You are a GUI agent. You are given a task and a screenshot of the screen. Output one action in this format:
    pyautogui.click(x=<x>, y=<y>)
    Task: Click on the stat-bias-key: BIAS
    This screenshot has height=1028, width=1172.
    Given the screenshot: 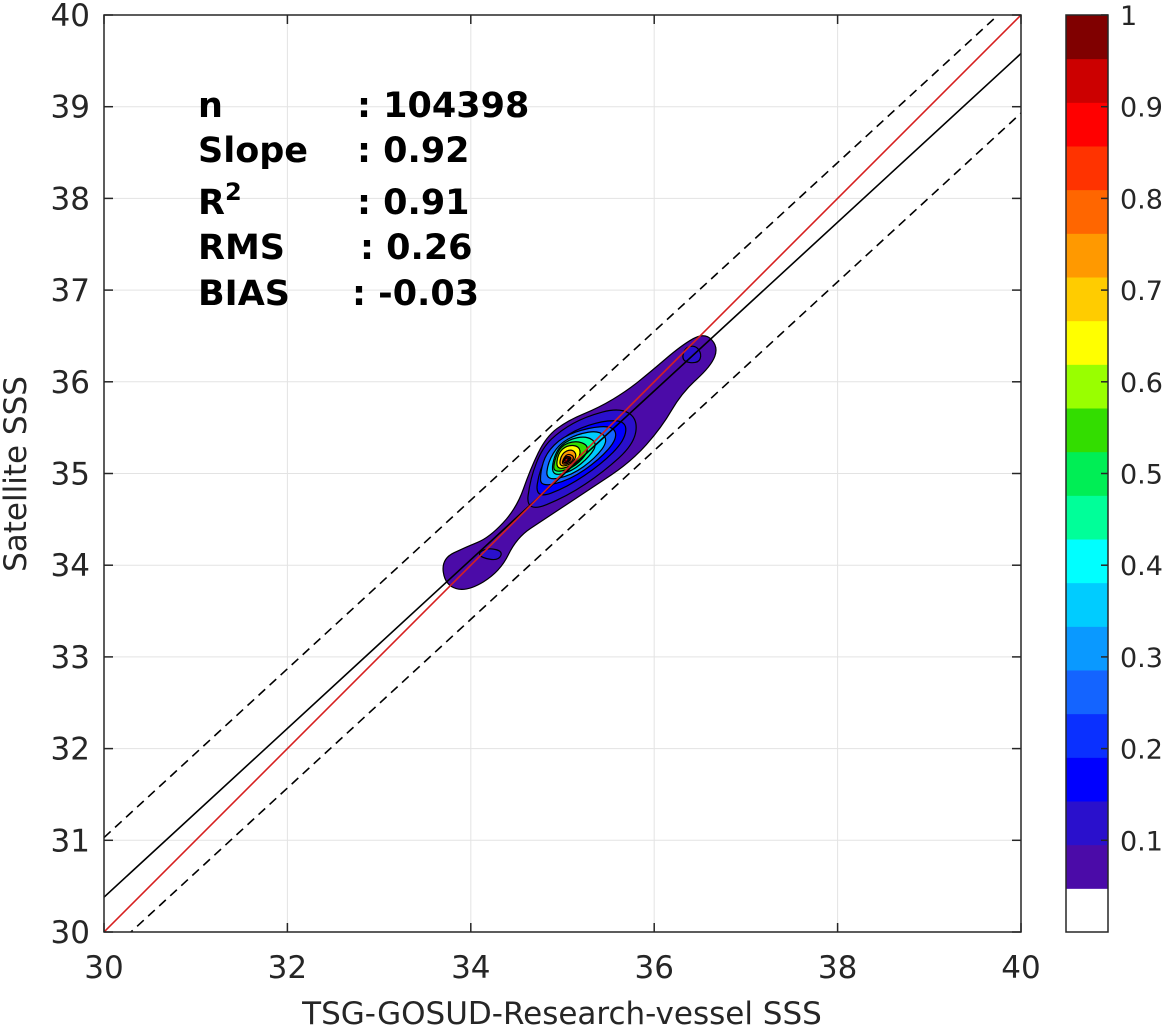 What is the action you would take?
    pyautogui.click(x=244, y=294)
    